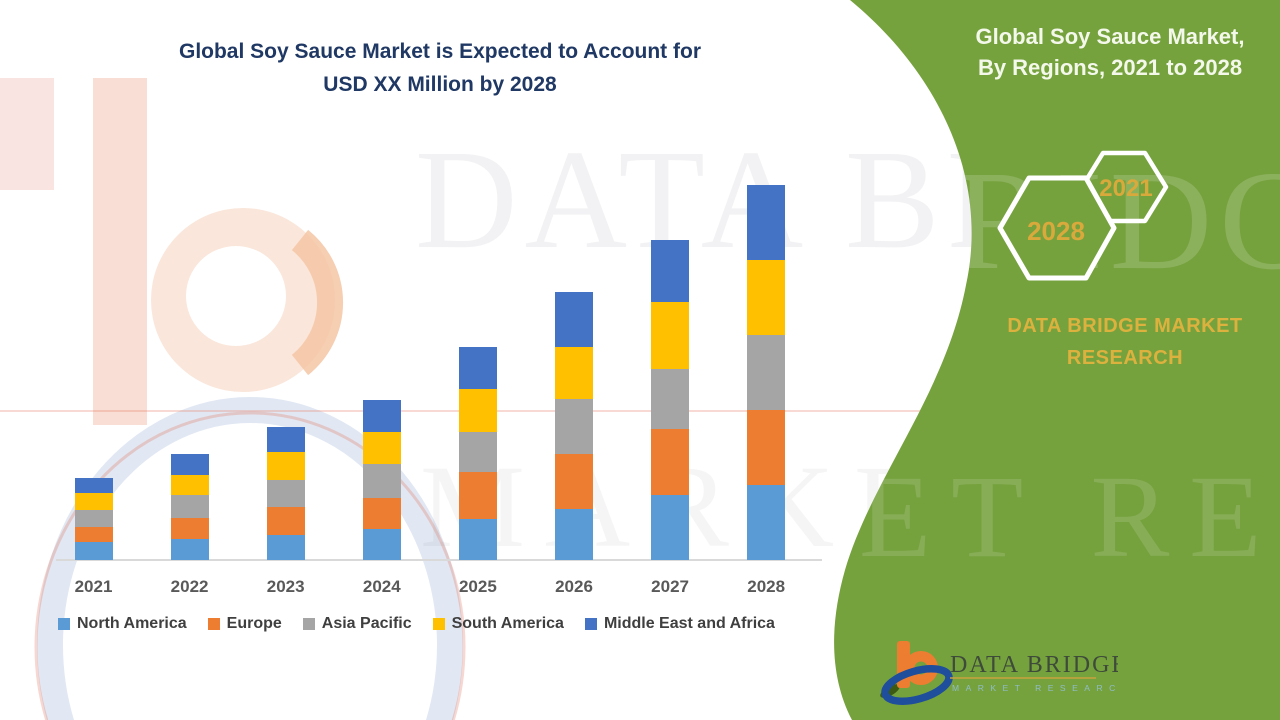 Image resolution: width=1280 pixels, height=720 pixels. Describe the element at coordinates (1125, 326) in the screenshot. I see `brand-text-line1: DATA BRIDGE MARKET` at that location.